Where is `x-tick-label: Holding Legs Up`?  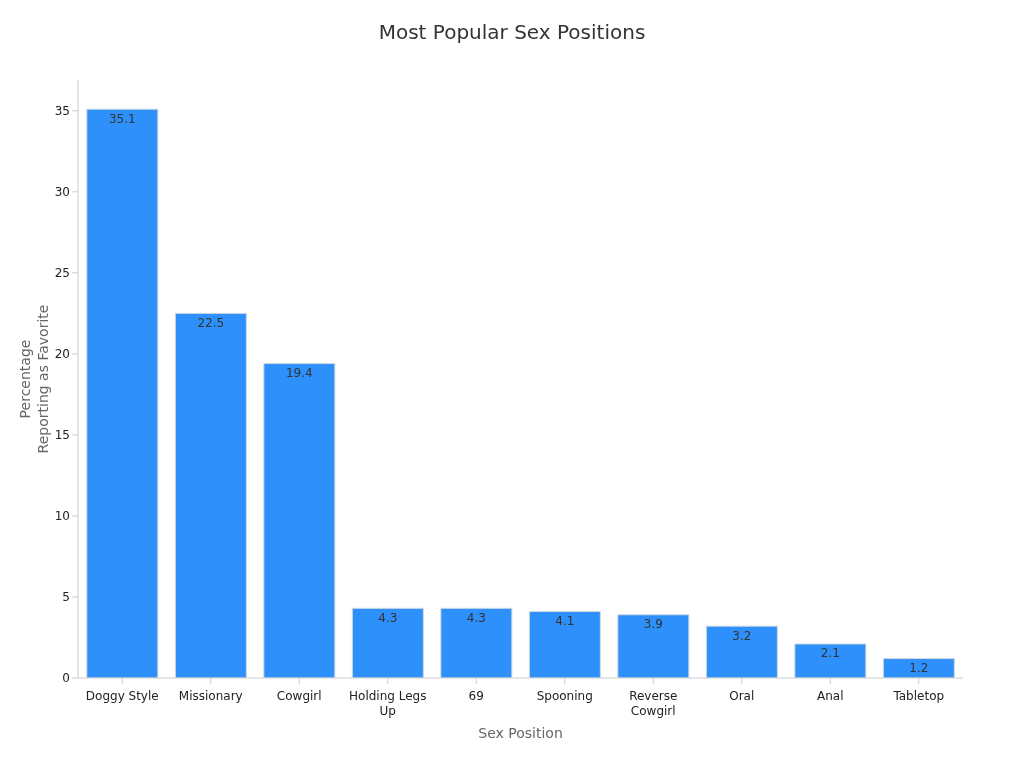
x-tick-label: Holding Legs Up is located at coordinates (388, 703).